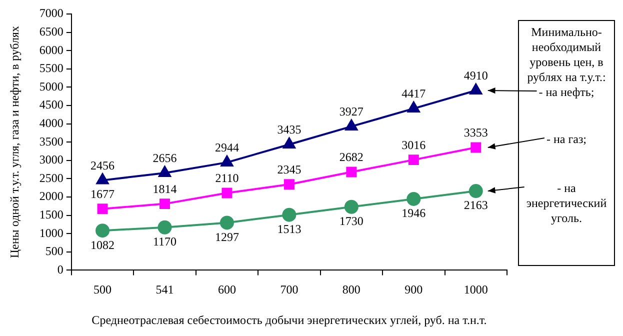  What do you see at coordinates (51, 196) in the screenshot?
I see `y-tick-label: 2000` at bounding box center [51, 196].